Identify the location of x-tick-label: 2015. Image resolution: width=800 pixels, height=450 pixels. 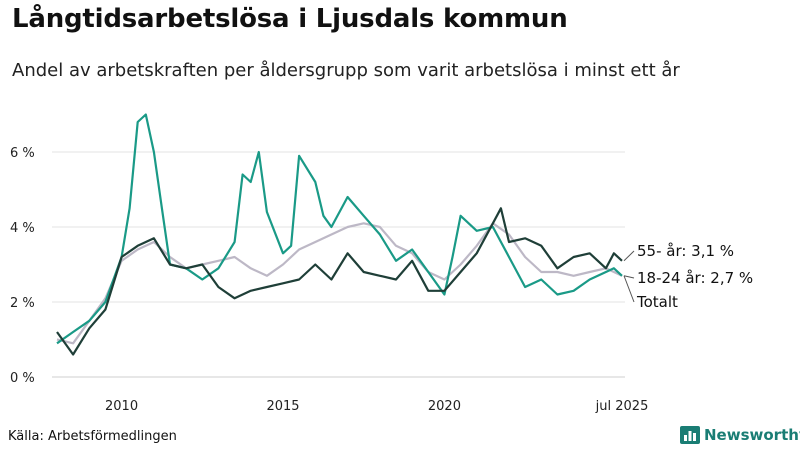
(282, 406).